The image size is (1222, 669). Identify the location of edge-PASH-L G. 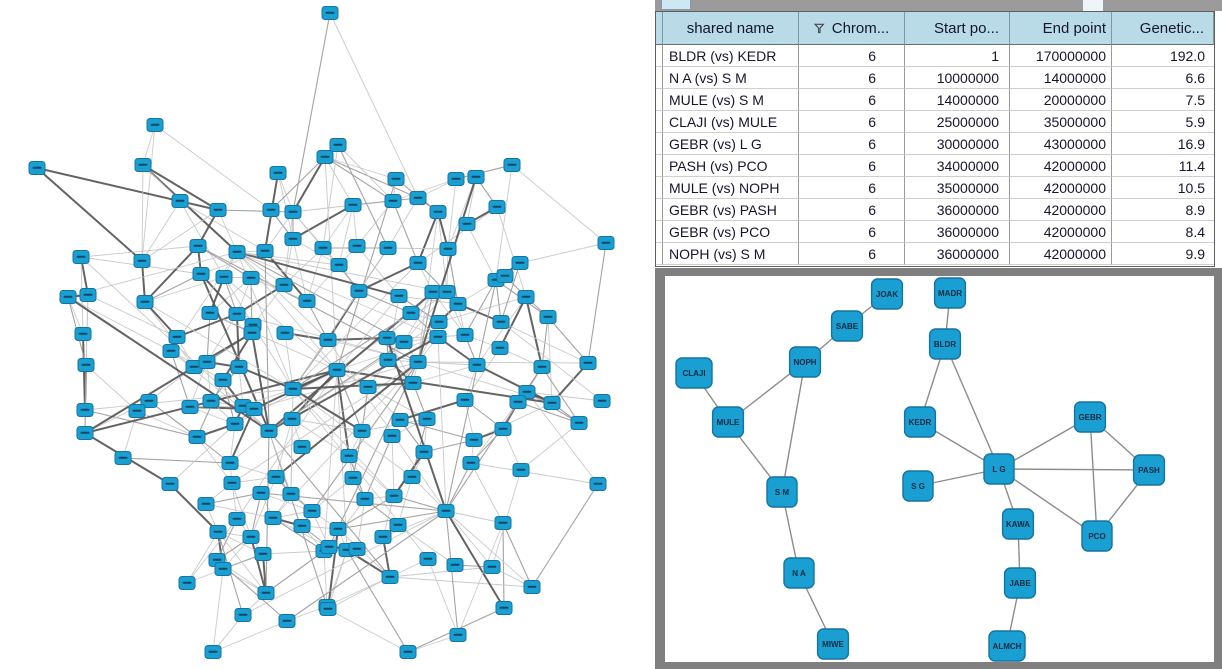
(1074, 469).